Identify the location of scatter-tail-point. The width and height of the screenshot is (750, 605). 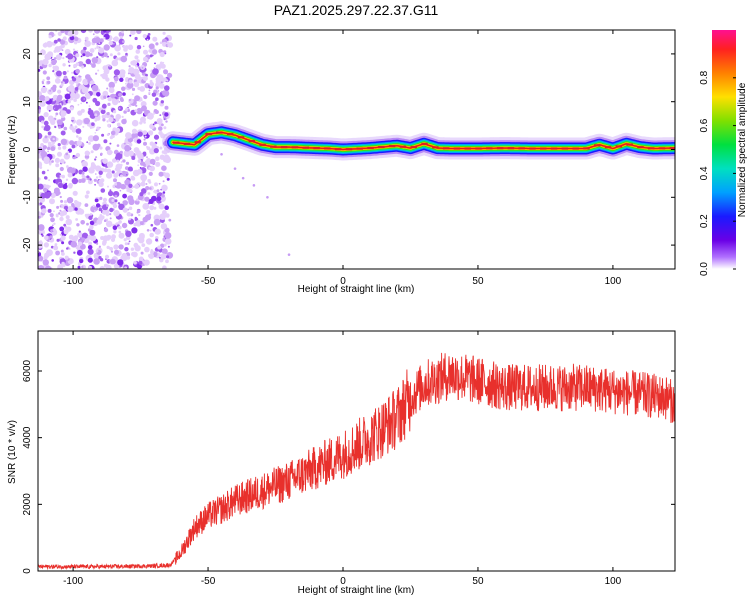
(289, 254).